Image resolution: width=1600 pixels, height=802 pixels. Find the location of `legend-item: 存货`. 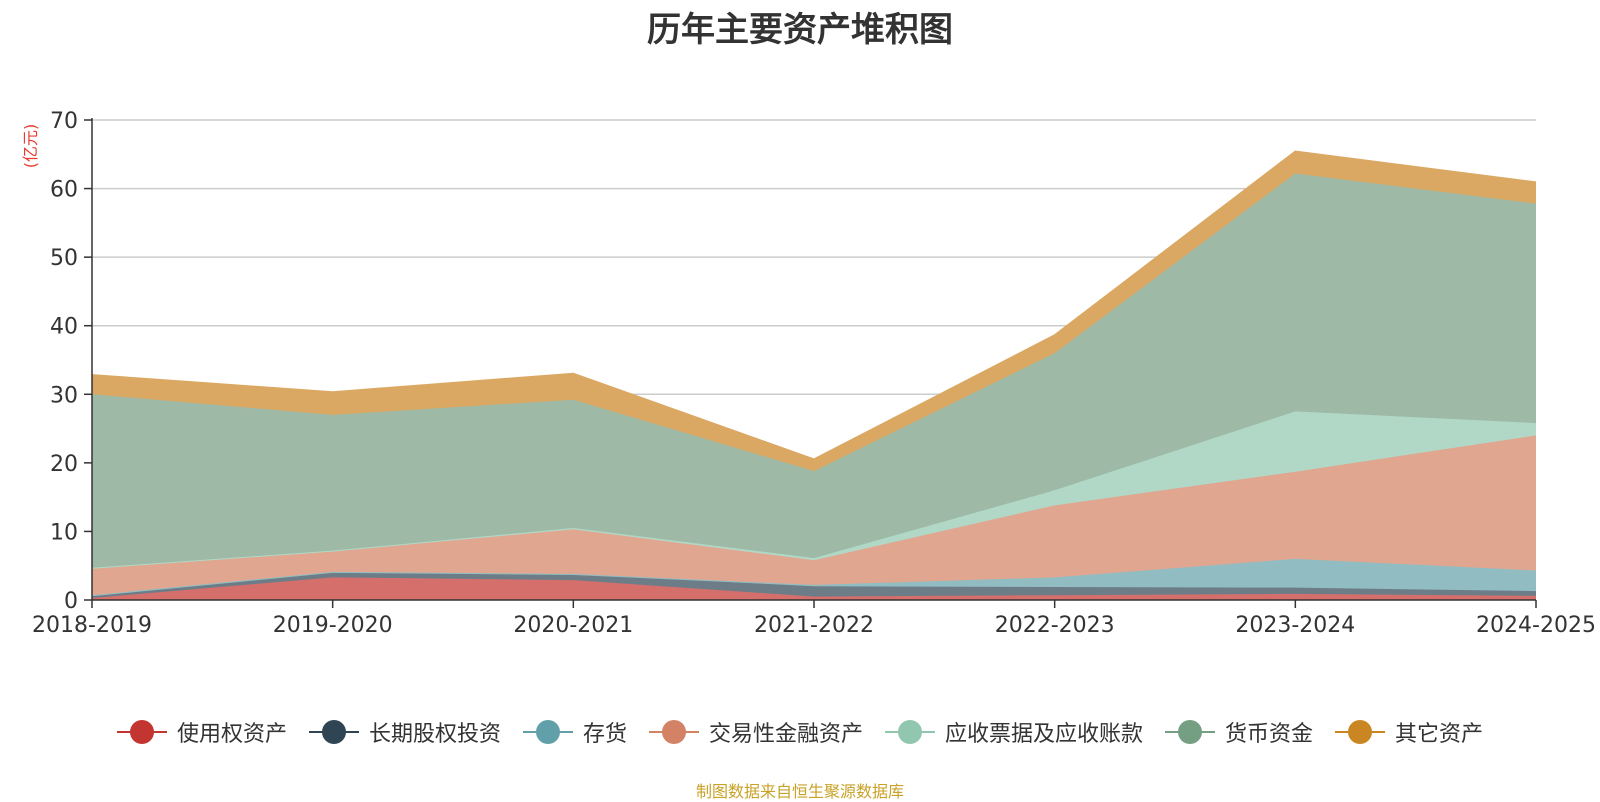

legend-item: 存货 is located at coordinates (574, 732).